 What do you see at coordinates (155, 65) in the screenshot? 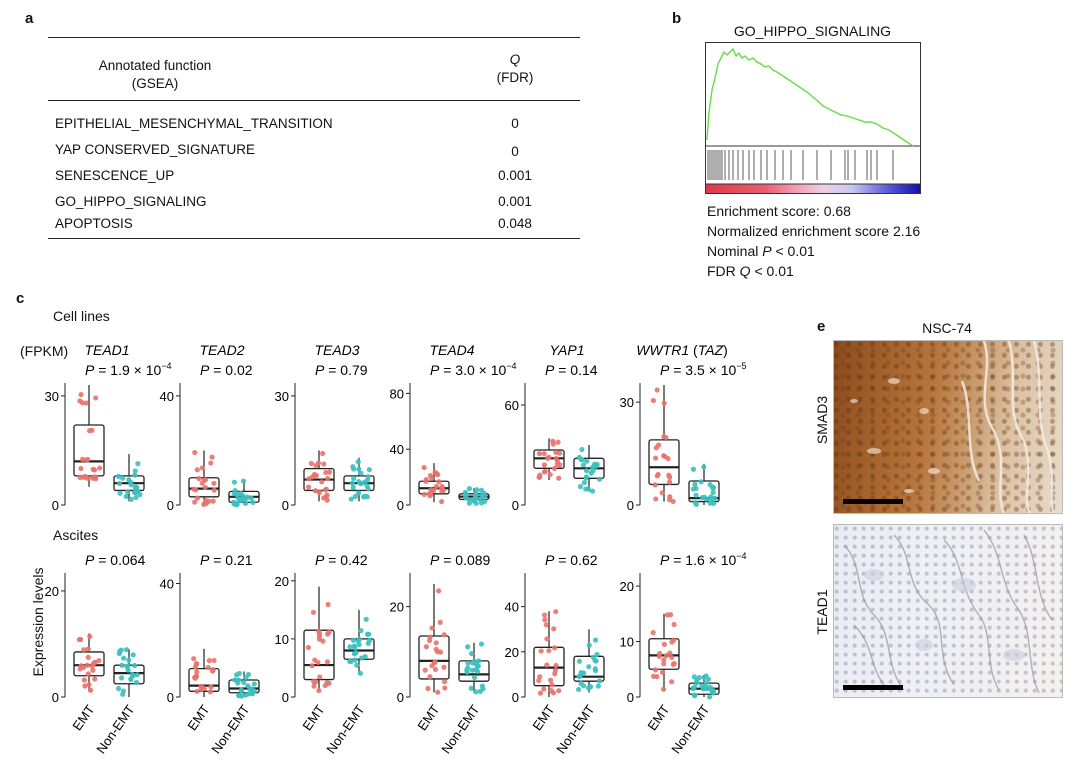
I see `table-col1-header-line1: Annotated function` at bounding box center [155, 65].